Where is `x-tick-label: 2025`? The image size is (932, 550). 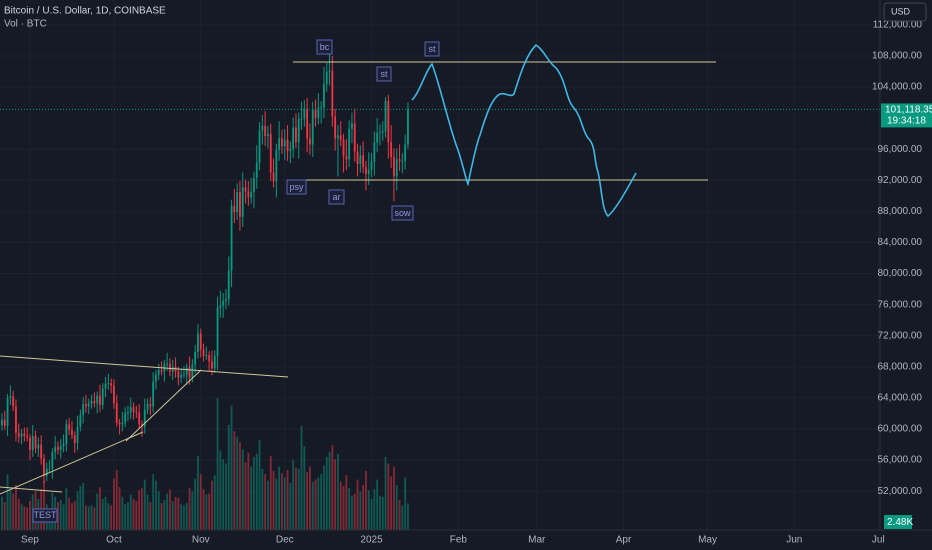
x-tick-label: 2025 is located at coordinates (371, 540).